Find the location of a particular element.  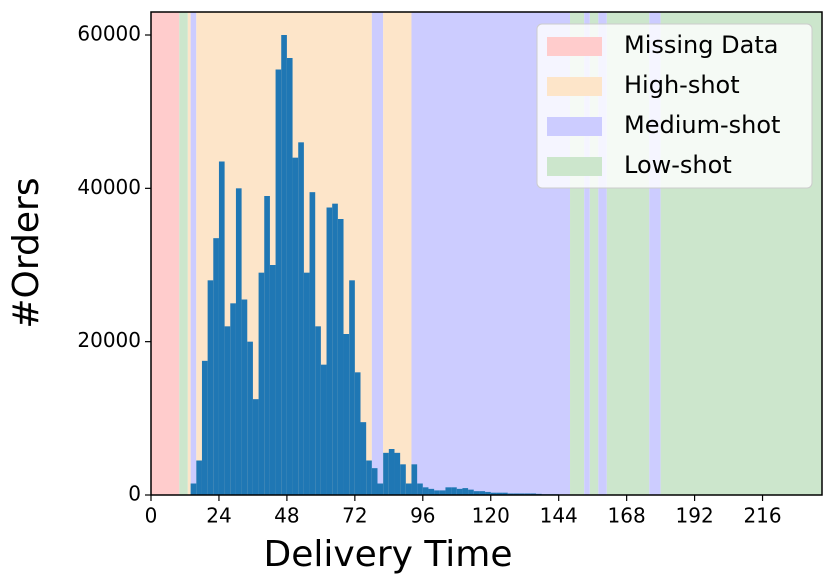

y-tick-label: 60000 is located at coordinates (109, 34).